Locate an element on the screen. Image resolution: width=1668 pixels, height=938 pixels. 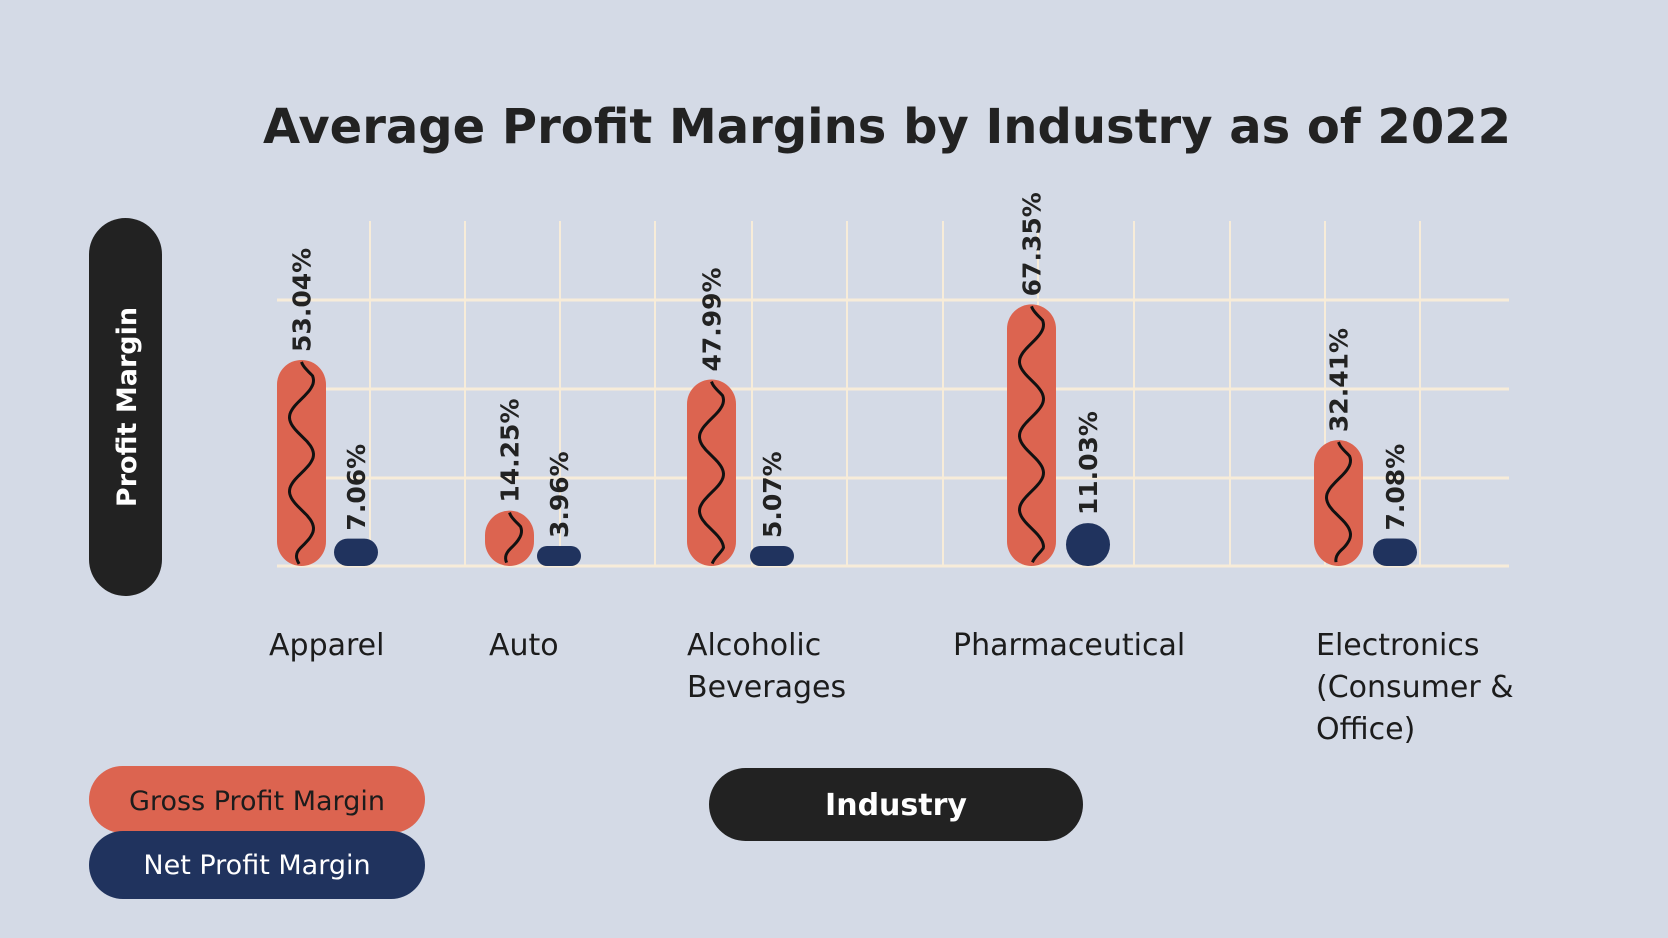
legend-item-net: Net Profit Margin is located at coordinates (257, 865).